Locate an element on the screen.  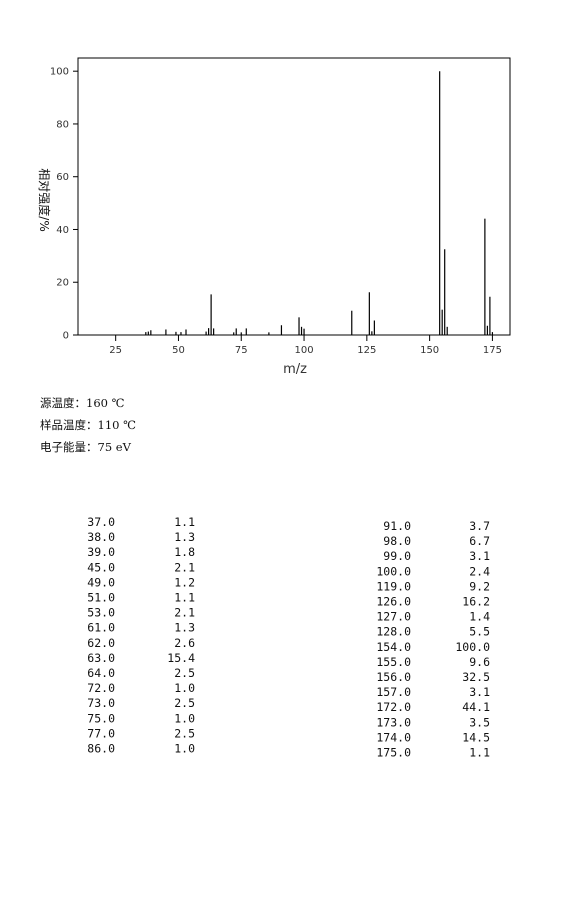
mz-cell: 128.0 is located at coordinates (393, 632).